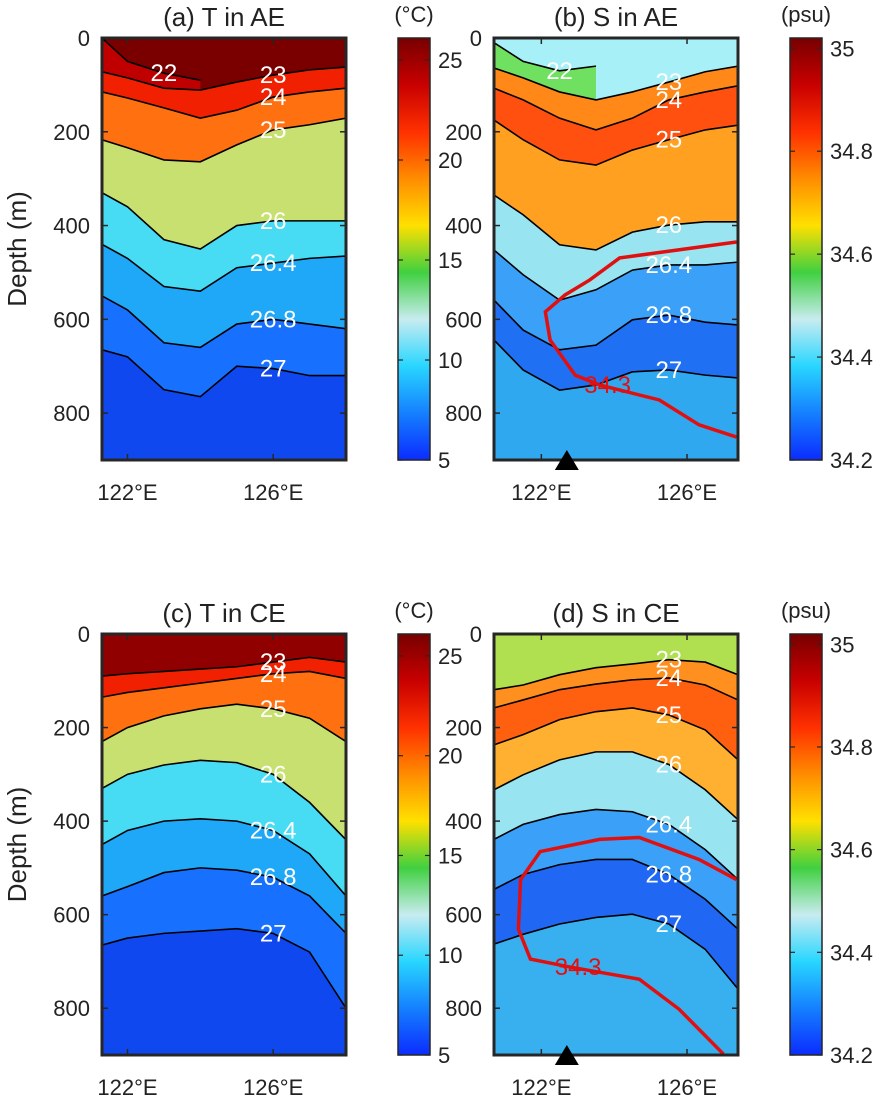 Image resolution: width=879 pixels, height=1099 pixels. Describe the element at coordinates (450, 855) in the screenshot. I see `colorbar-tick-label: 15` at that location.